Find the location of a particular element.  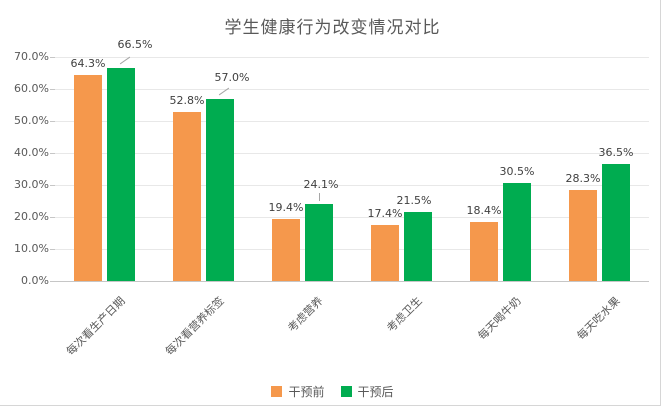

y-tick-label: 40.0% is located at coordinates (31, 152).